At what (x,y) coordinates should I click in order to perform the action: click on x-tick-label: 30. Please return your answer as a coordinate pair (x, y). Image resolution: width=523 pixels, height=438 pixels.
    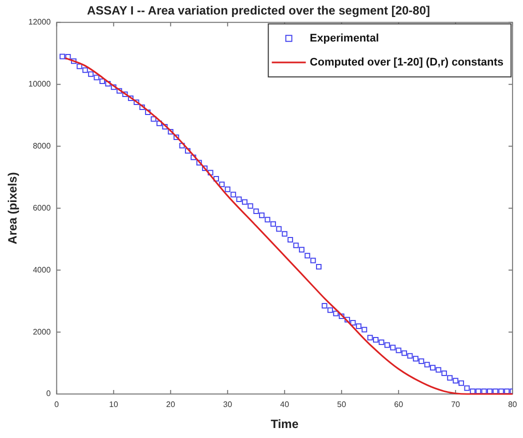
    Looking at the image, I should click on (228, 405).